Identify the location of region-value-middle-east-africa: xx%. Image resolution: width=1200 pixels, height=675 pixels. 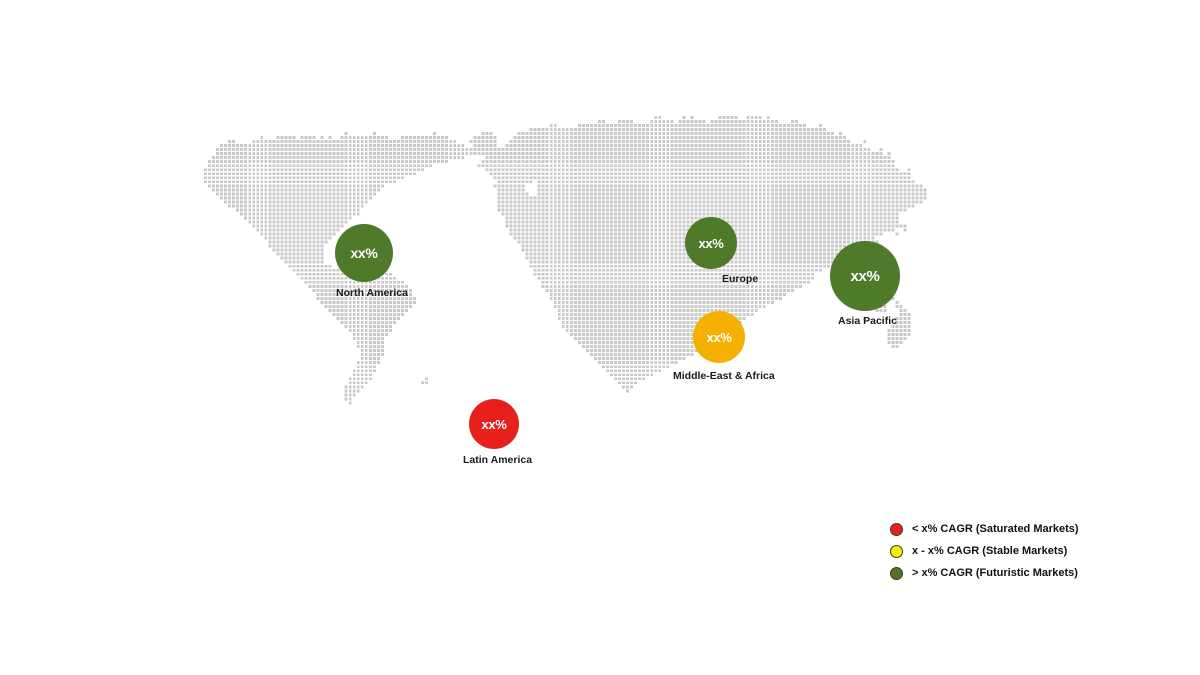
(719, 337).